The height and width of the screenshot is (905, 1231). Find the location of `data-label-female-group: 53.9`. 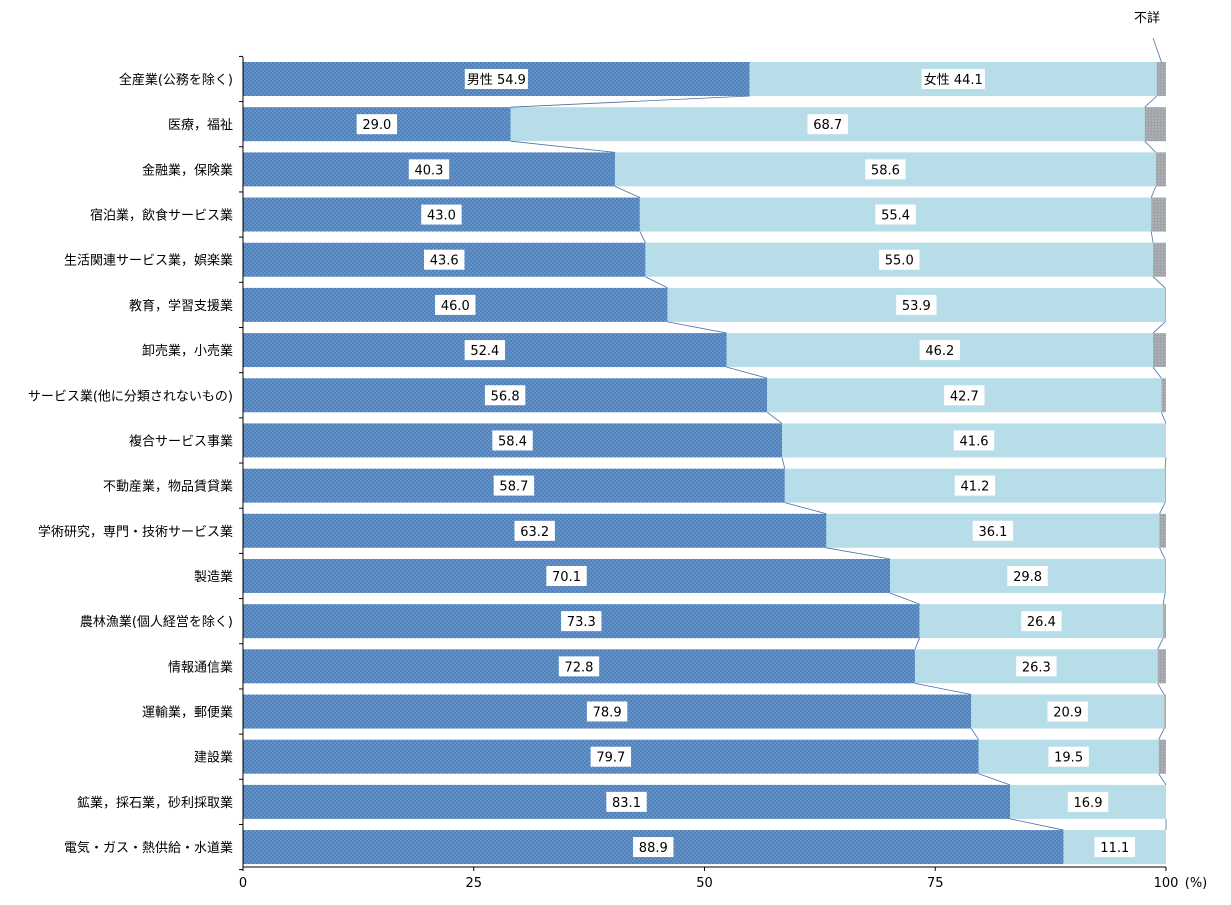

data-label-female-group: 53.9 is located at coordinates (916, 304).